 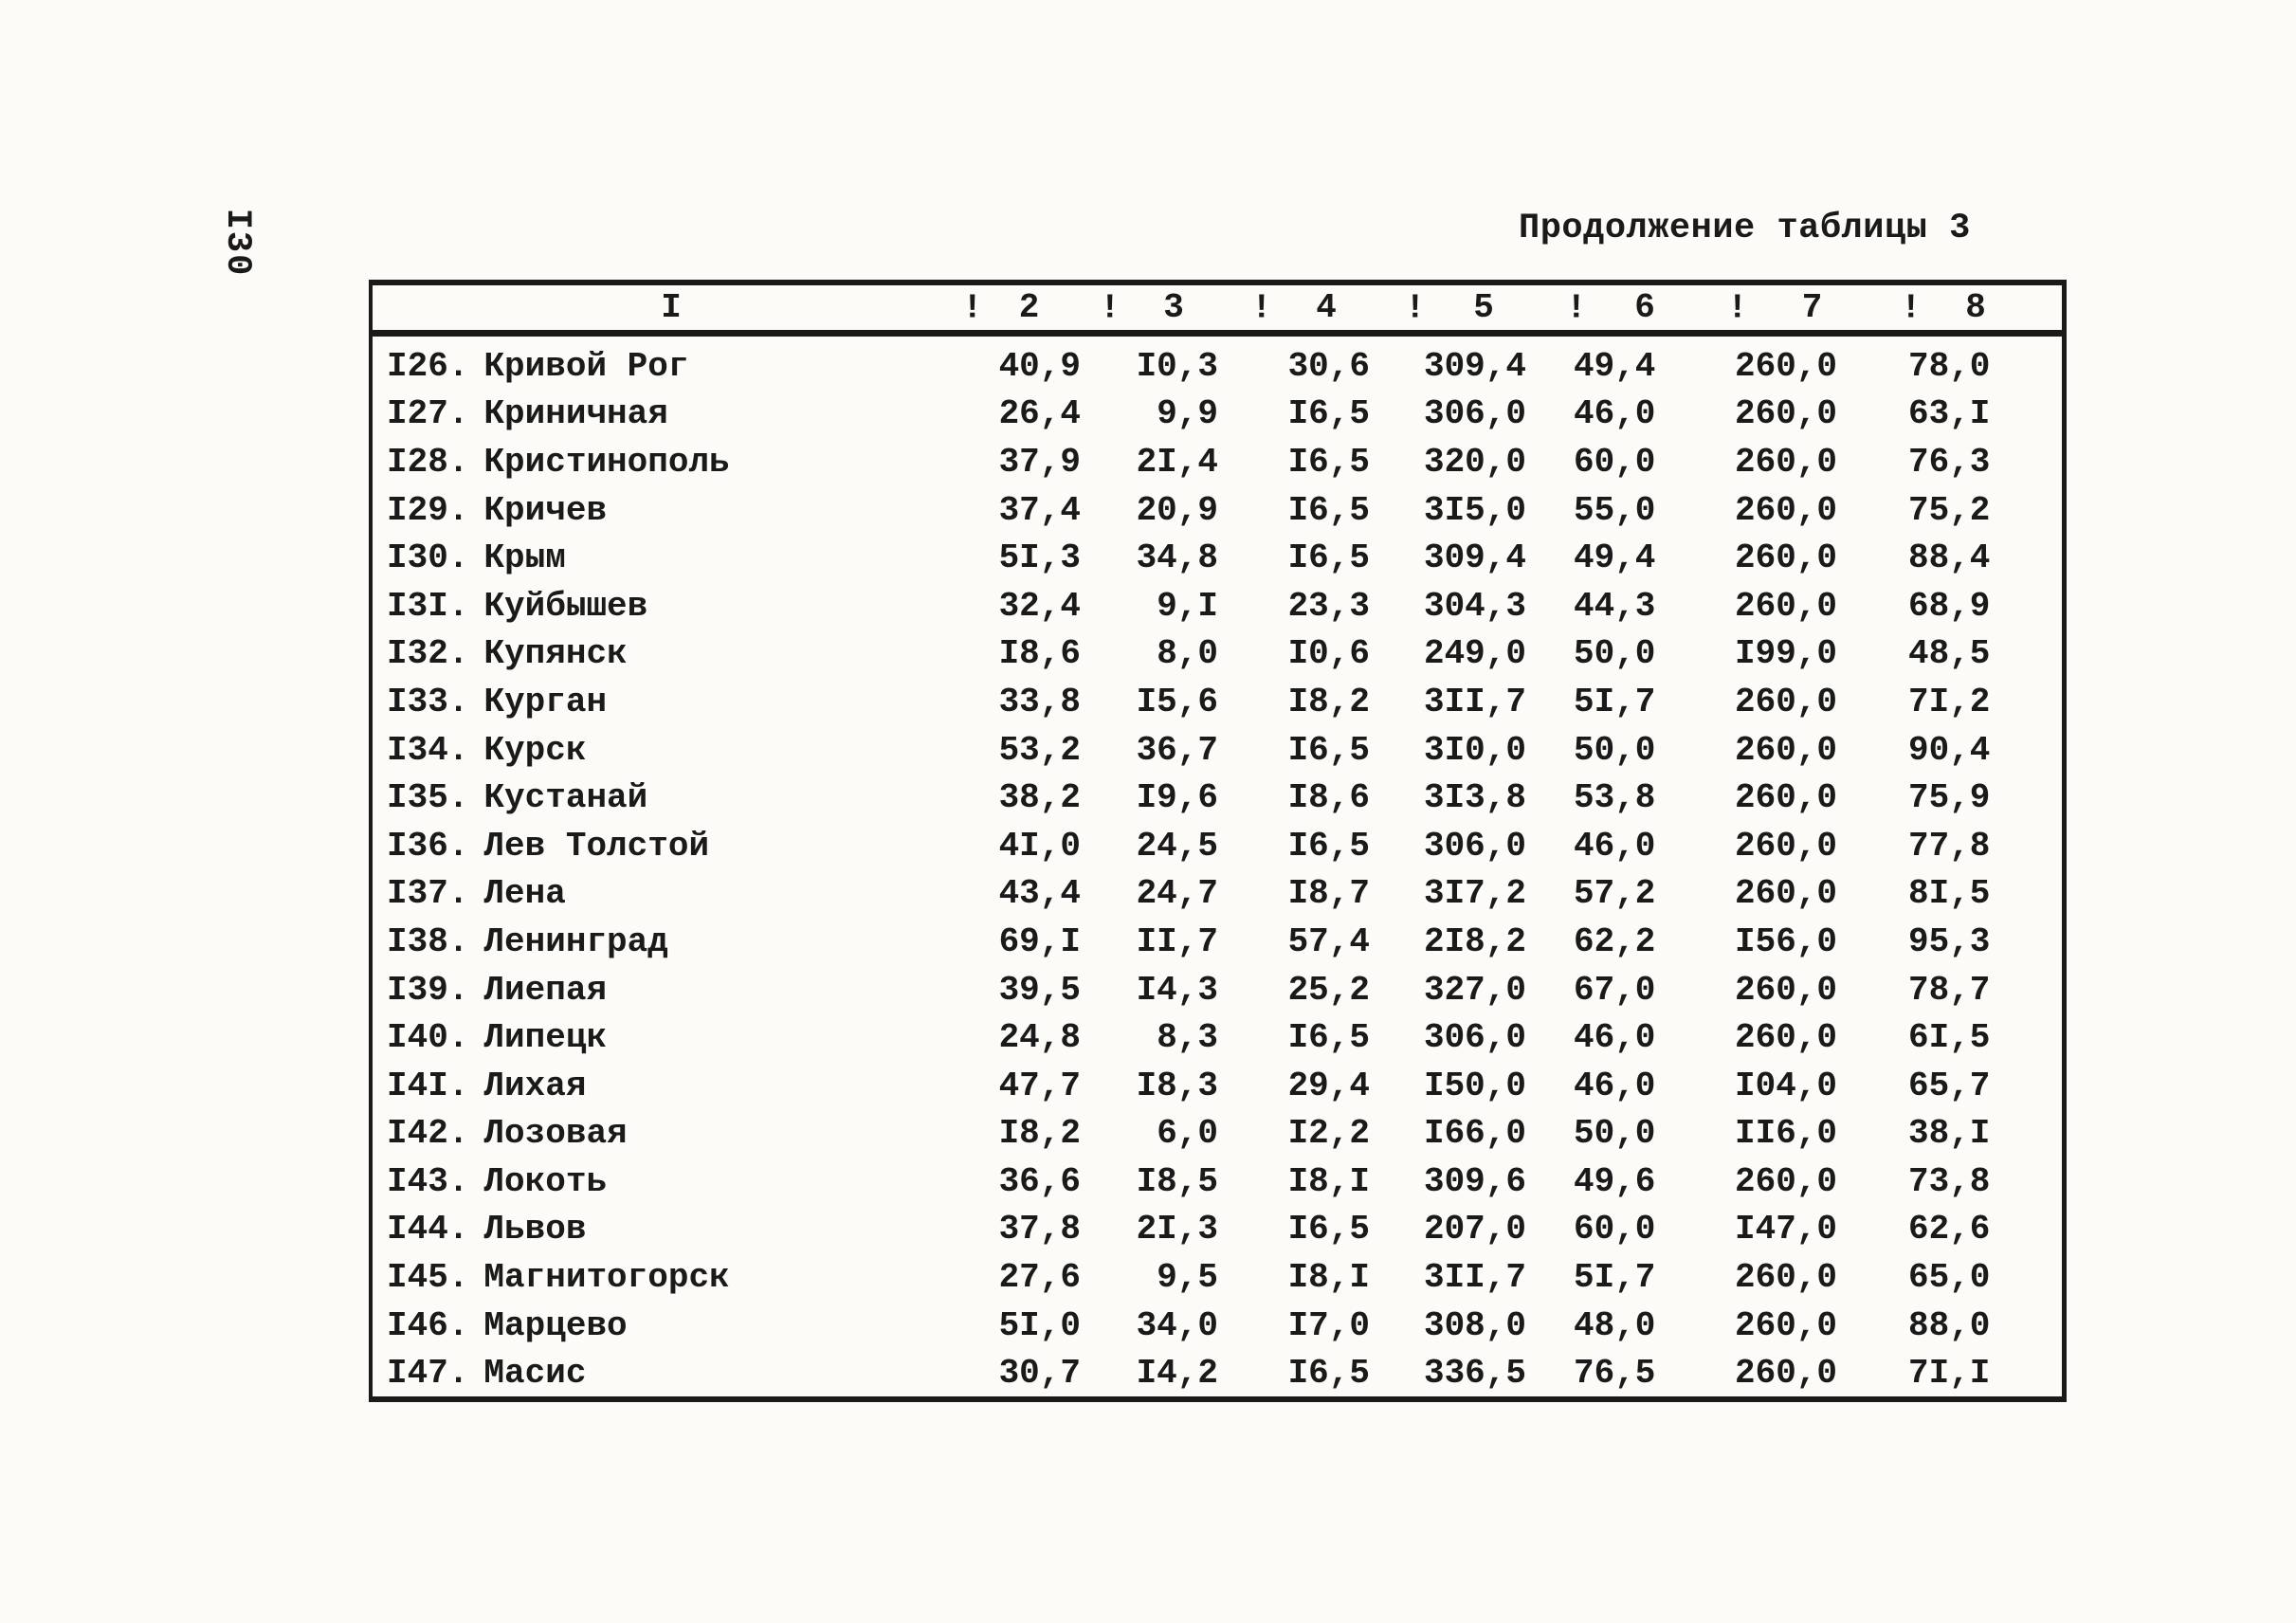 I want to click on value-cell: 8I,5, so click(x=1949, y=894).